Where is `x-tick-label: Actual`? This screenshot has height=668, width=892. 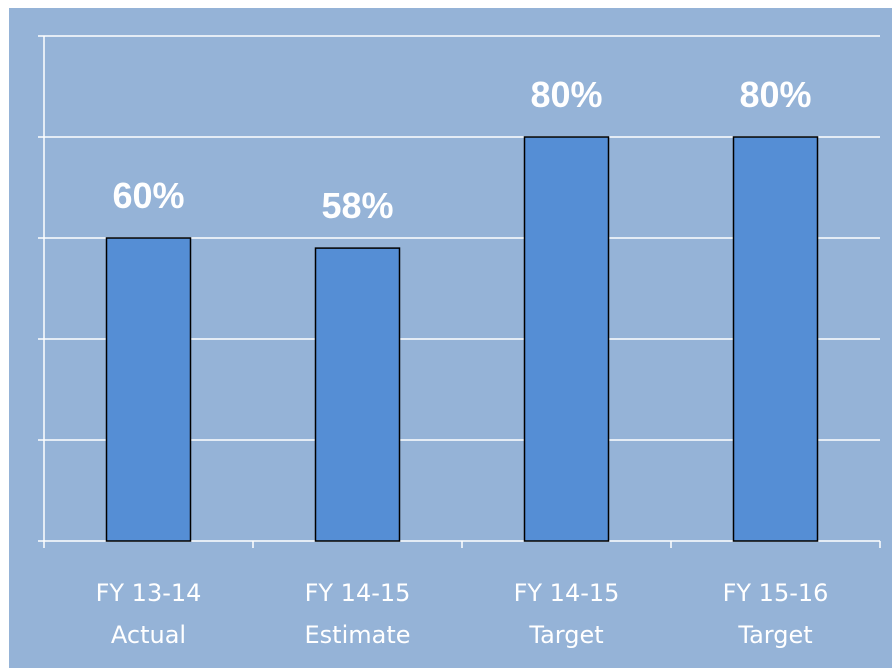
x-tick-label: Actual is located at coordinates (148, 635).